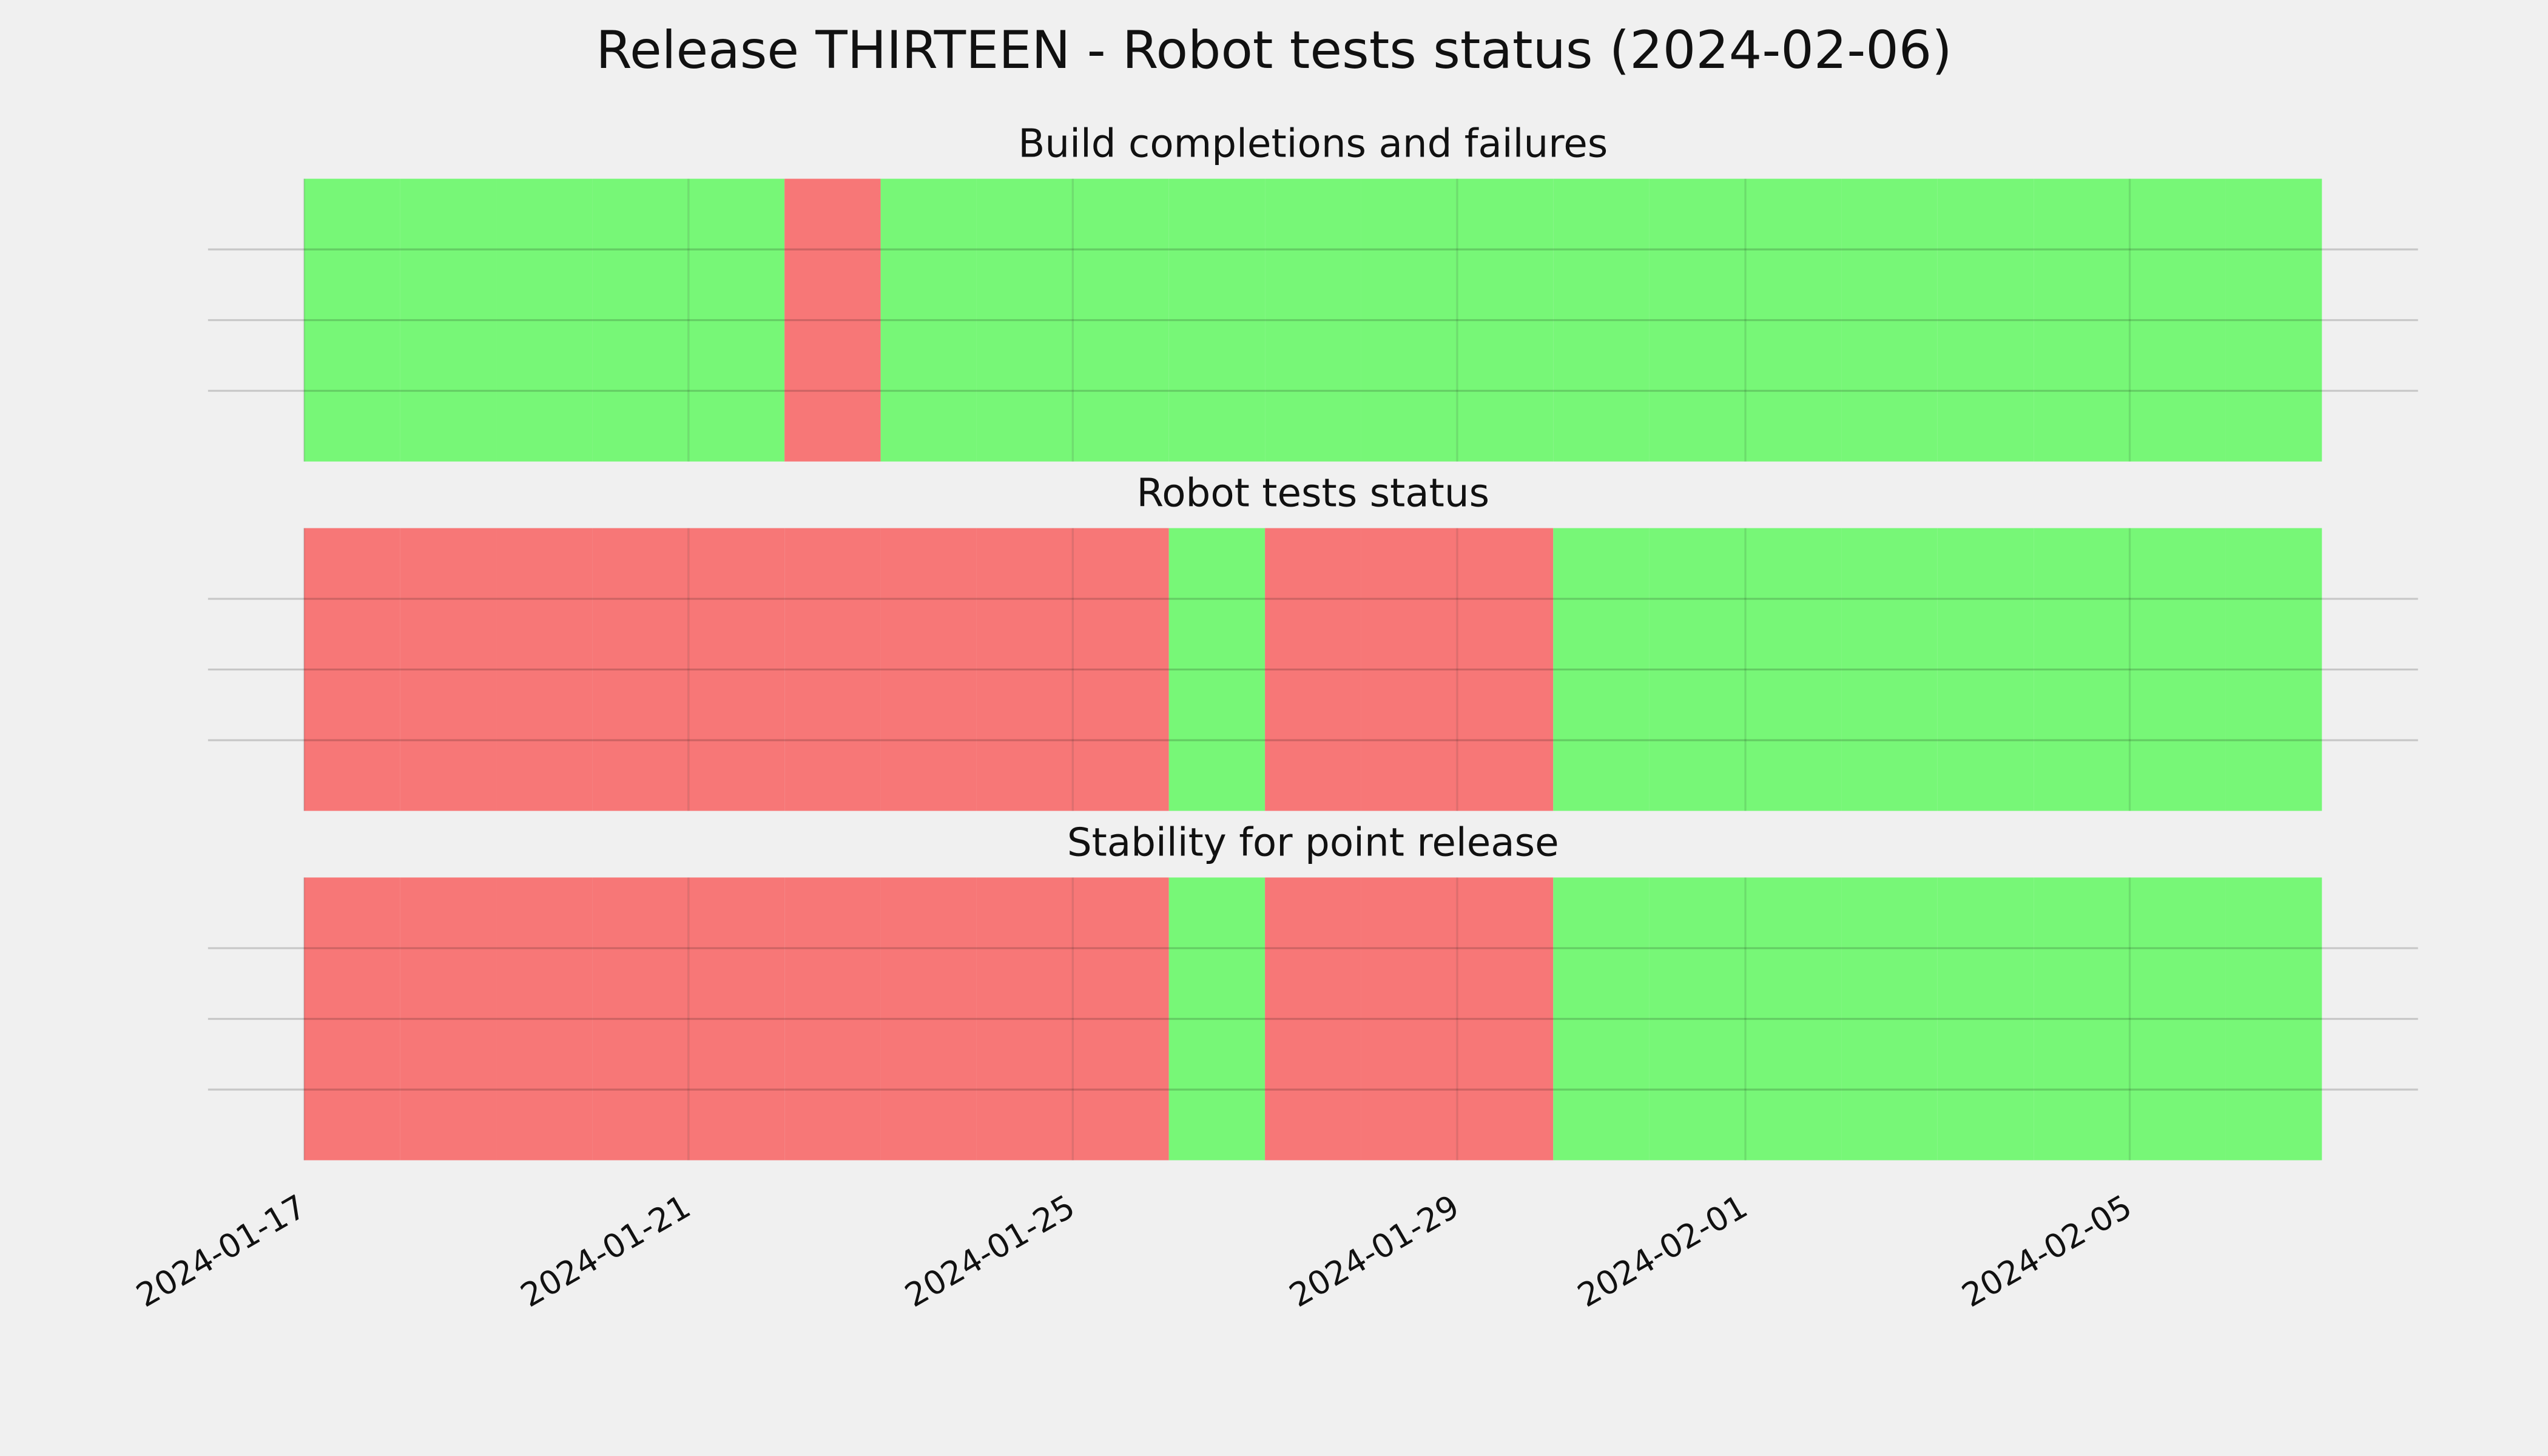 This screenshot has height=1456, width=2548. I want to click on panel-title: Robot tests status, so click(1312, 493).